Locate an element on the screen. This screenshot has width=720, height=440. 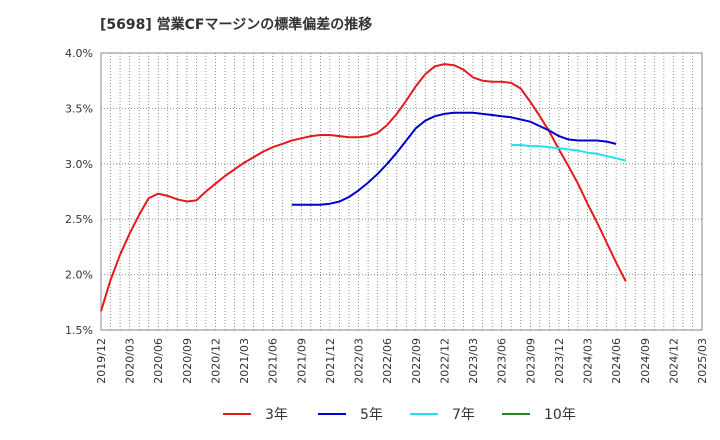
x-tick-label: 2024/12 is located at coordinates (673, 361).